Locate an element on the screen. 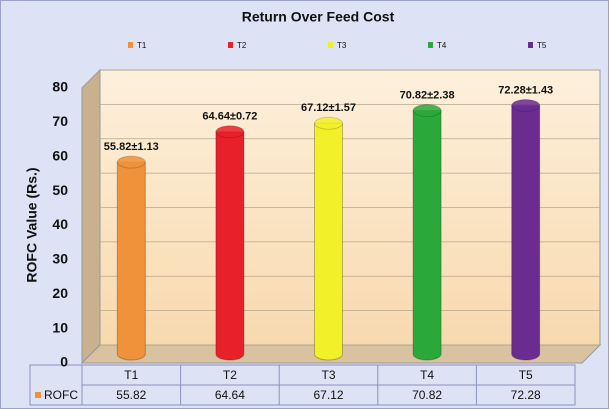 This screenshot has height=409, width=609. y-tick-label: 60 is located at coordinates (60, 155).